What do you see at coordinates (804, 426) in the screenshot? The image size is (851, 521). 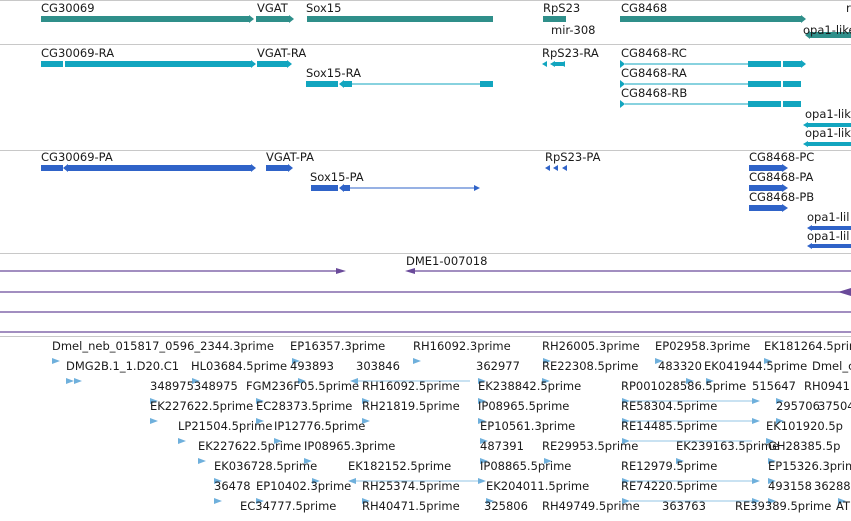 I see `est-label: EK101920.5p` at bounding box center [804, 426].